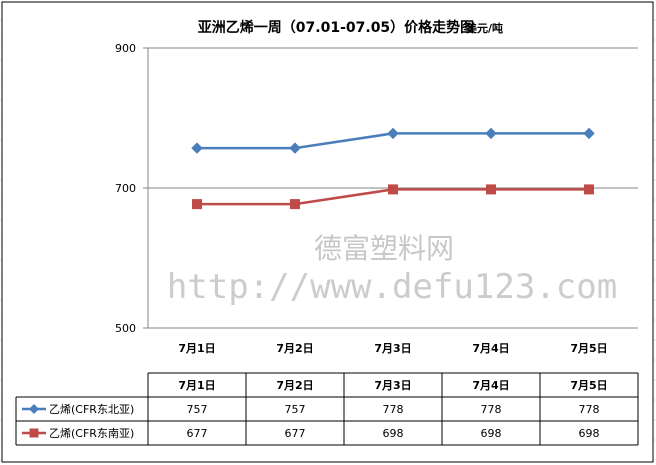  What do you see at coordinates (91, 409) in the screenshot?
I see `legend-label: 乙烯(CFR东北亚)` at bounding box center [91, 409].